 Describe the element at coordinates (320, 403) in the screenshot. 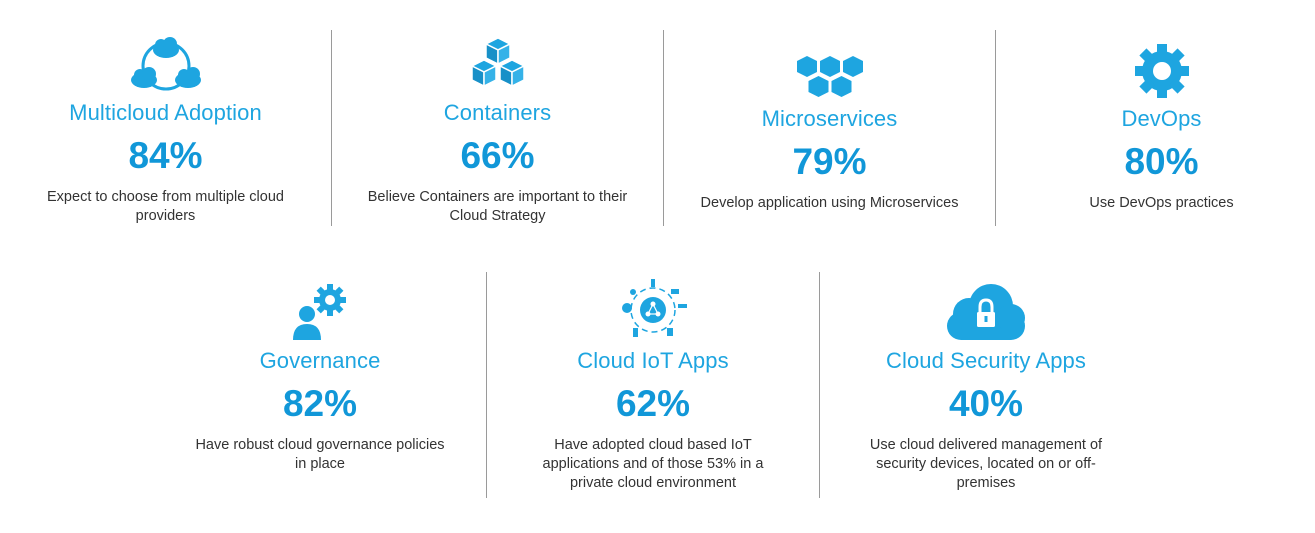

I see `card-percent: 82%` at that location.